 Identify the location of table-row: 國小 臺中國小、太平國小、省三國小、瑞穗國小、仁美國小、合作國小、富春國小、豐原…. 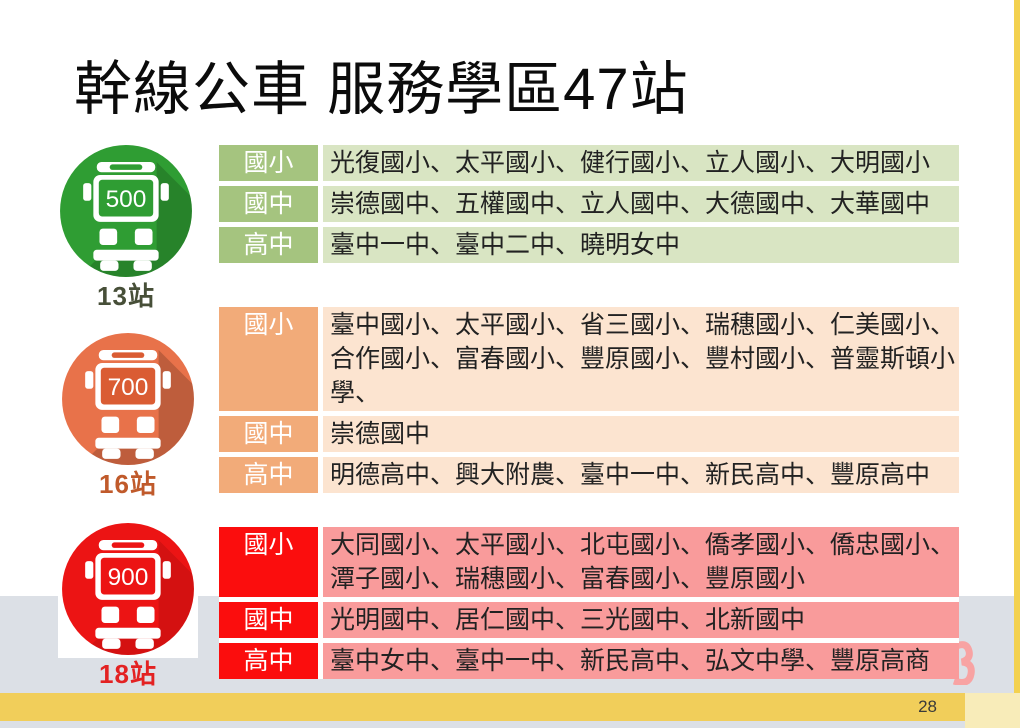
(589, 359).